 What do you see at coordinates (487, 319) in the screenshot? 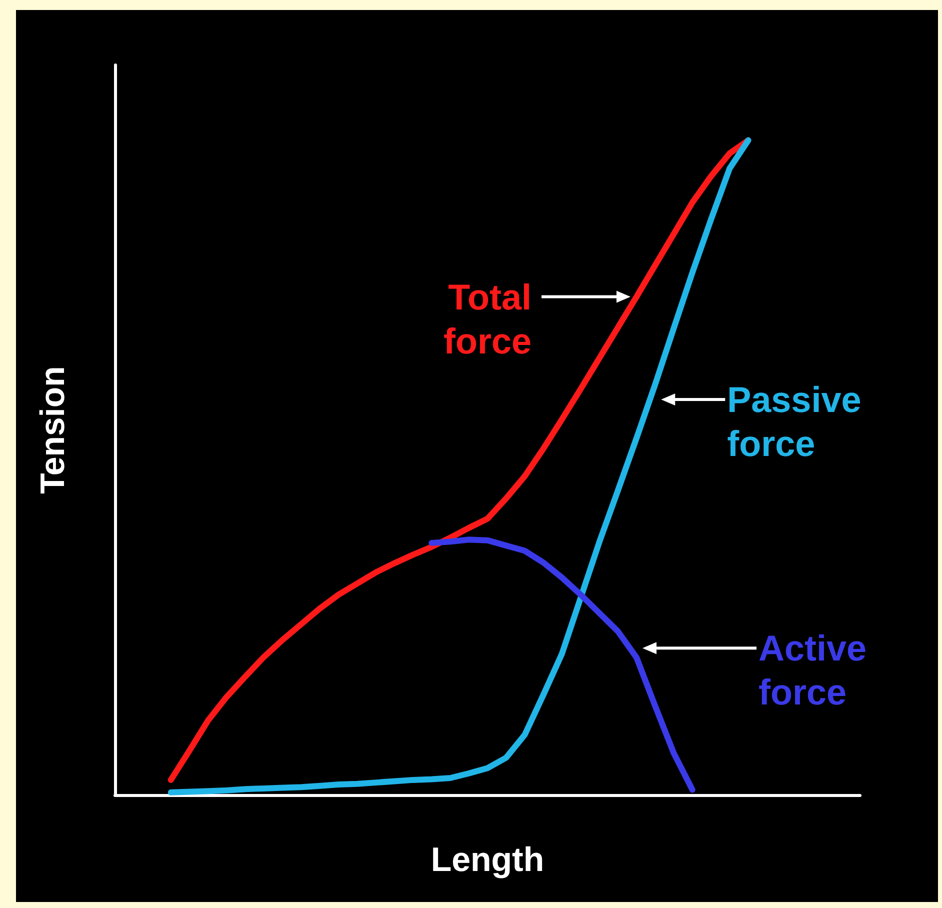
I see `series-label: Total force` at bounding box center [487, 319].